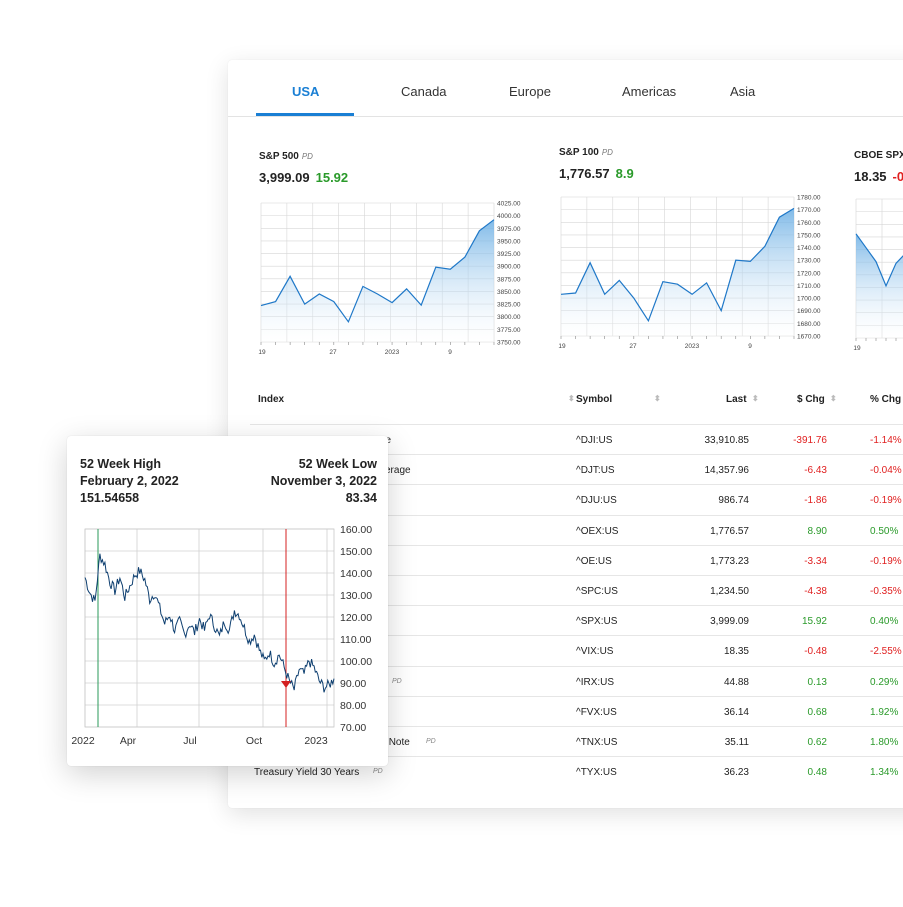  Describe the element at coordinates (809, 273) in the screenshot. I see `y-tick-label: 1720.00` at that location.